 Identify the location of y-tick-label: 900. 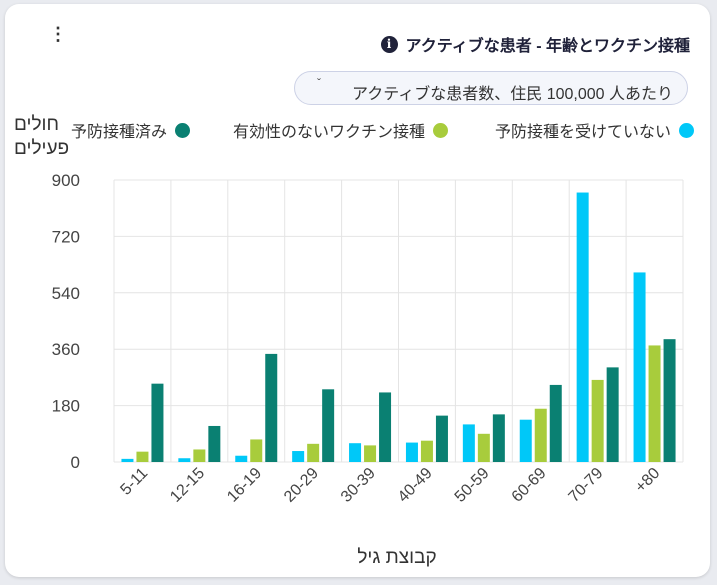
(66, 180).